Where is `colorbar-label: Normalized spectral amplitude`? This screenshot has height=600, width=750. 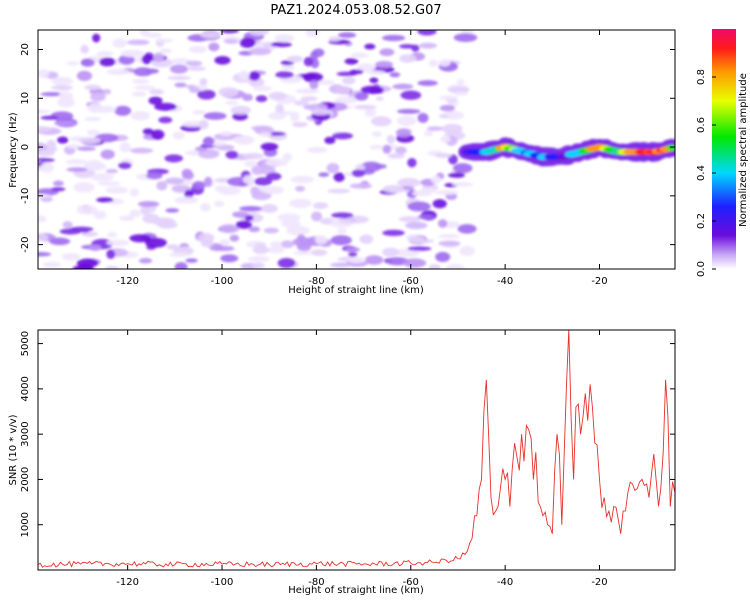
colorbar-label: Normalized spectral amplitude is located at coordinates (743, 150).